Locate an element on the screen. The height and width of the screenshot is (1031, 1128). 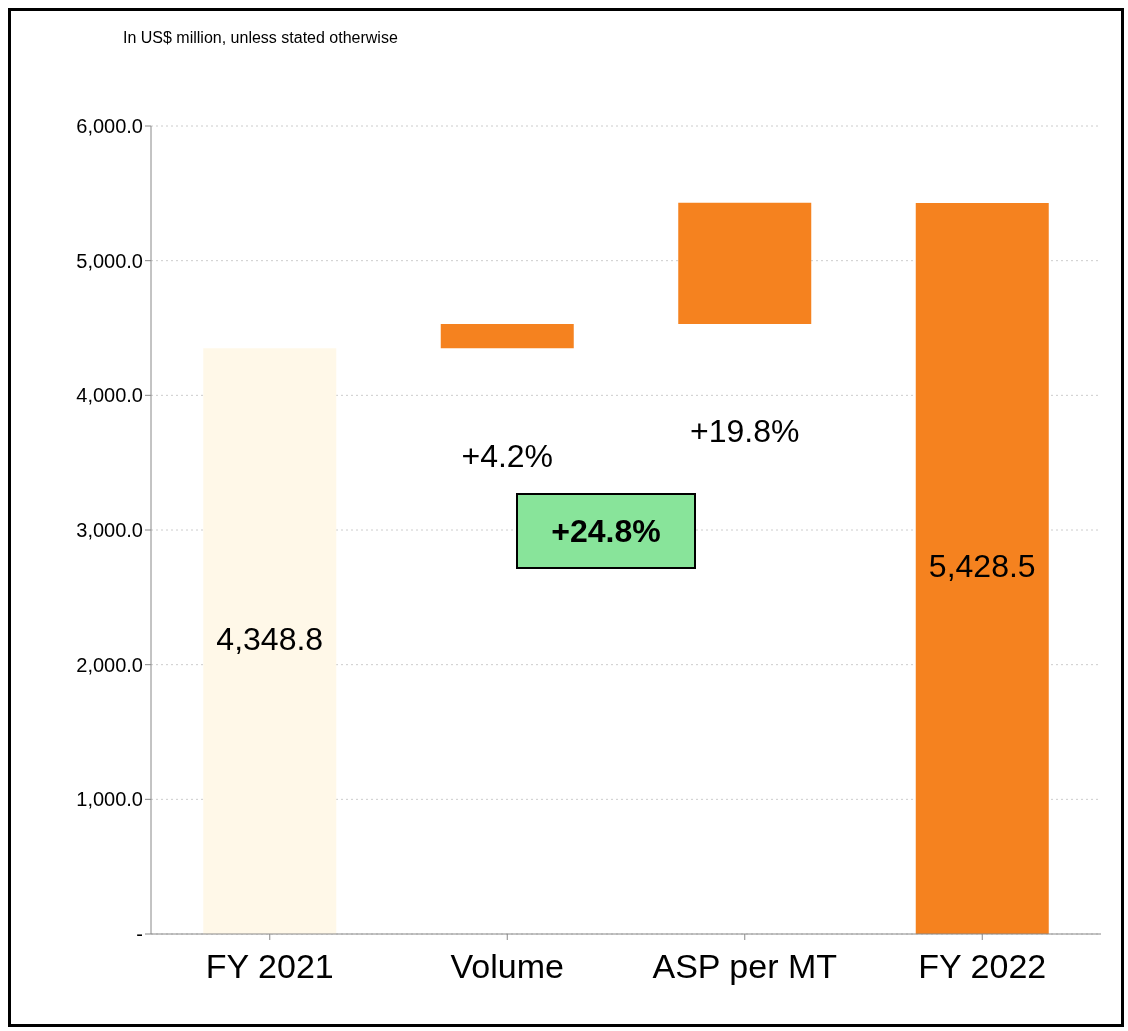
y-tick-label: 2,000.0 is located at coordinates (109, 664).